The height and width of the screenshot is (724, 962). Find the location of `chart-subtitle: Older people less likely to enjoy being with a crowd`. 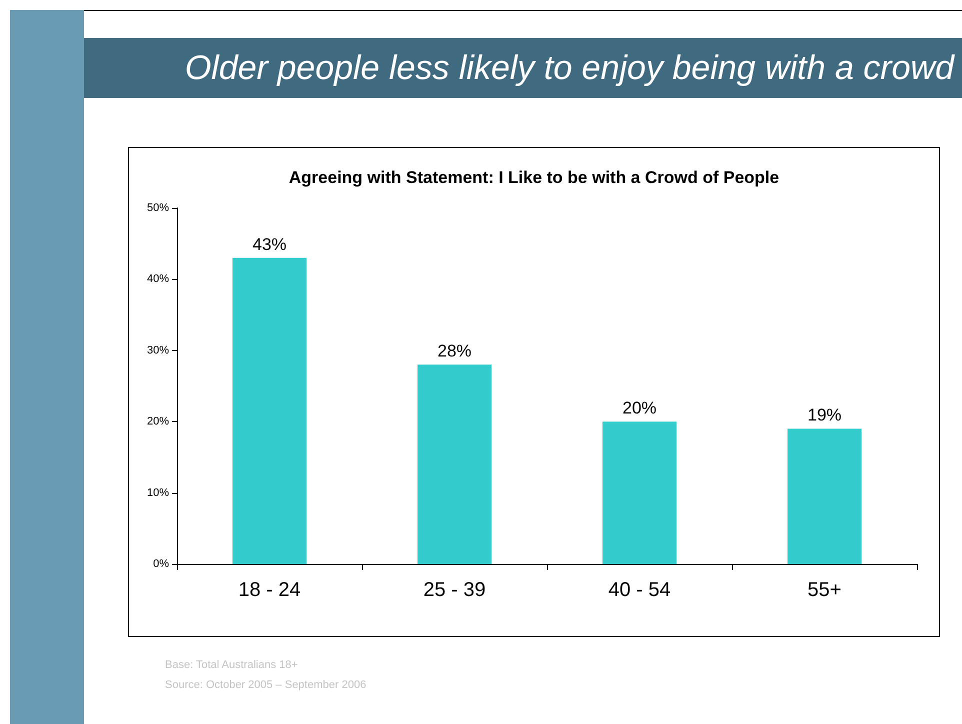

chart-subtitle: Older people less likely to enjoy being with a crowd is located at coordinates (569, 68).